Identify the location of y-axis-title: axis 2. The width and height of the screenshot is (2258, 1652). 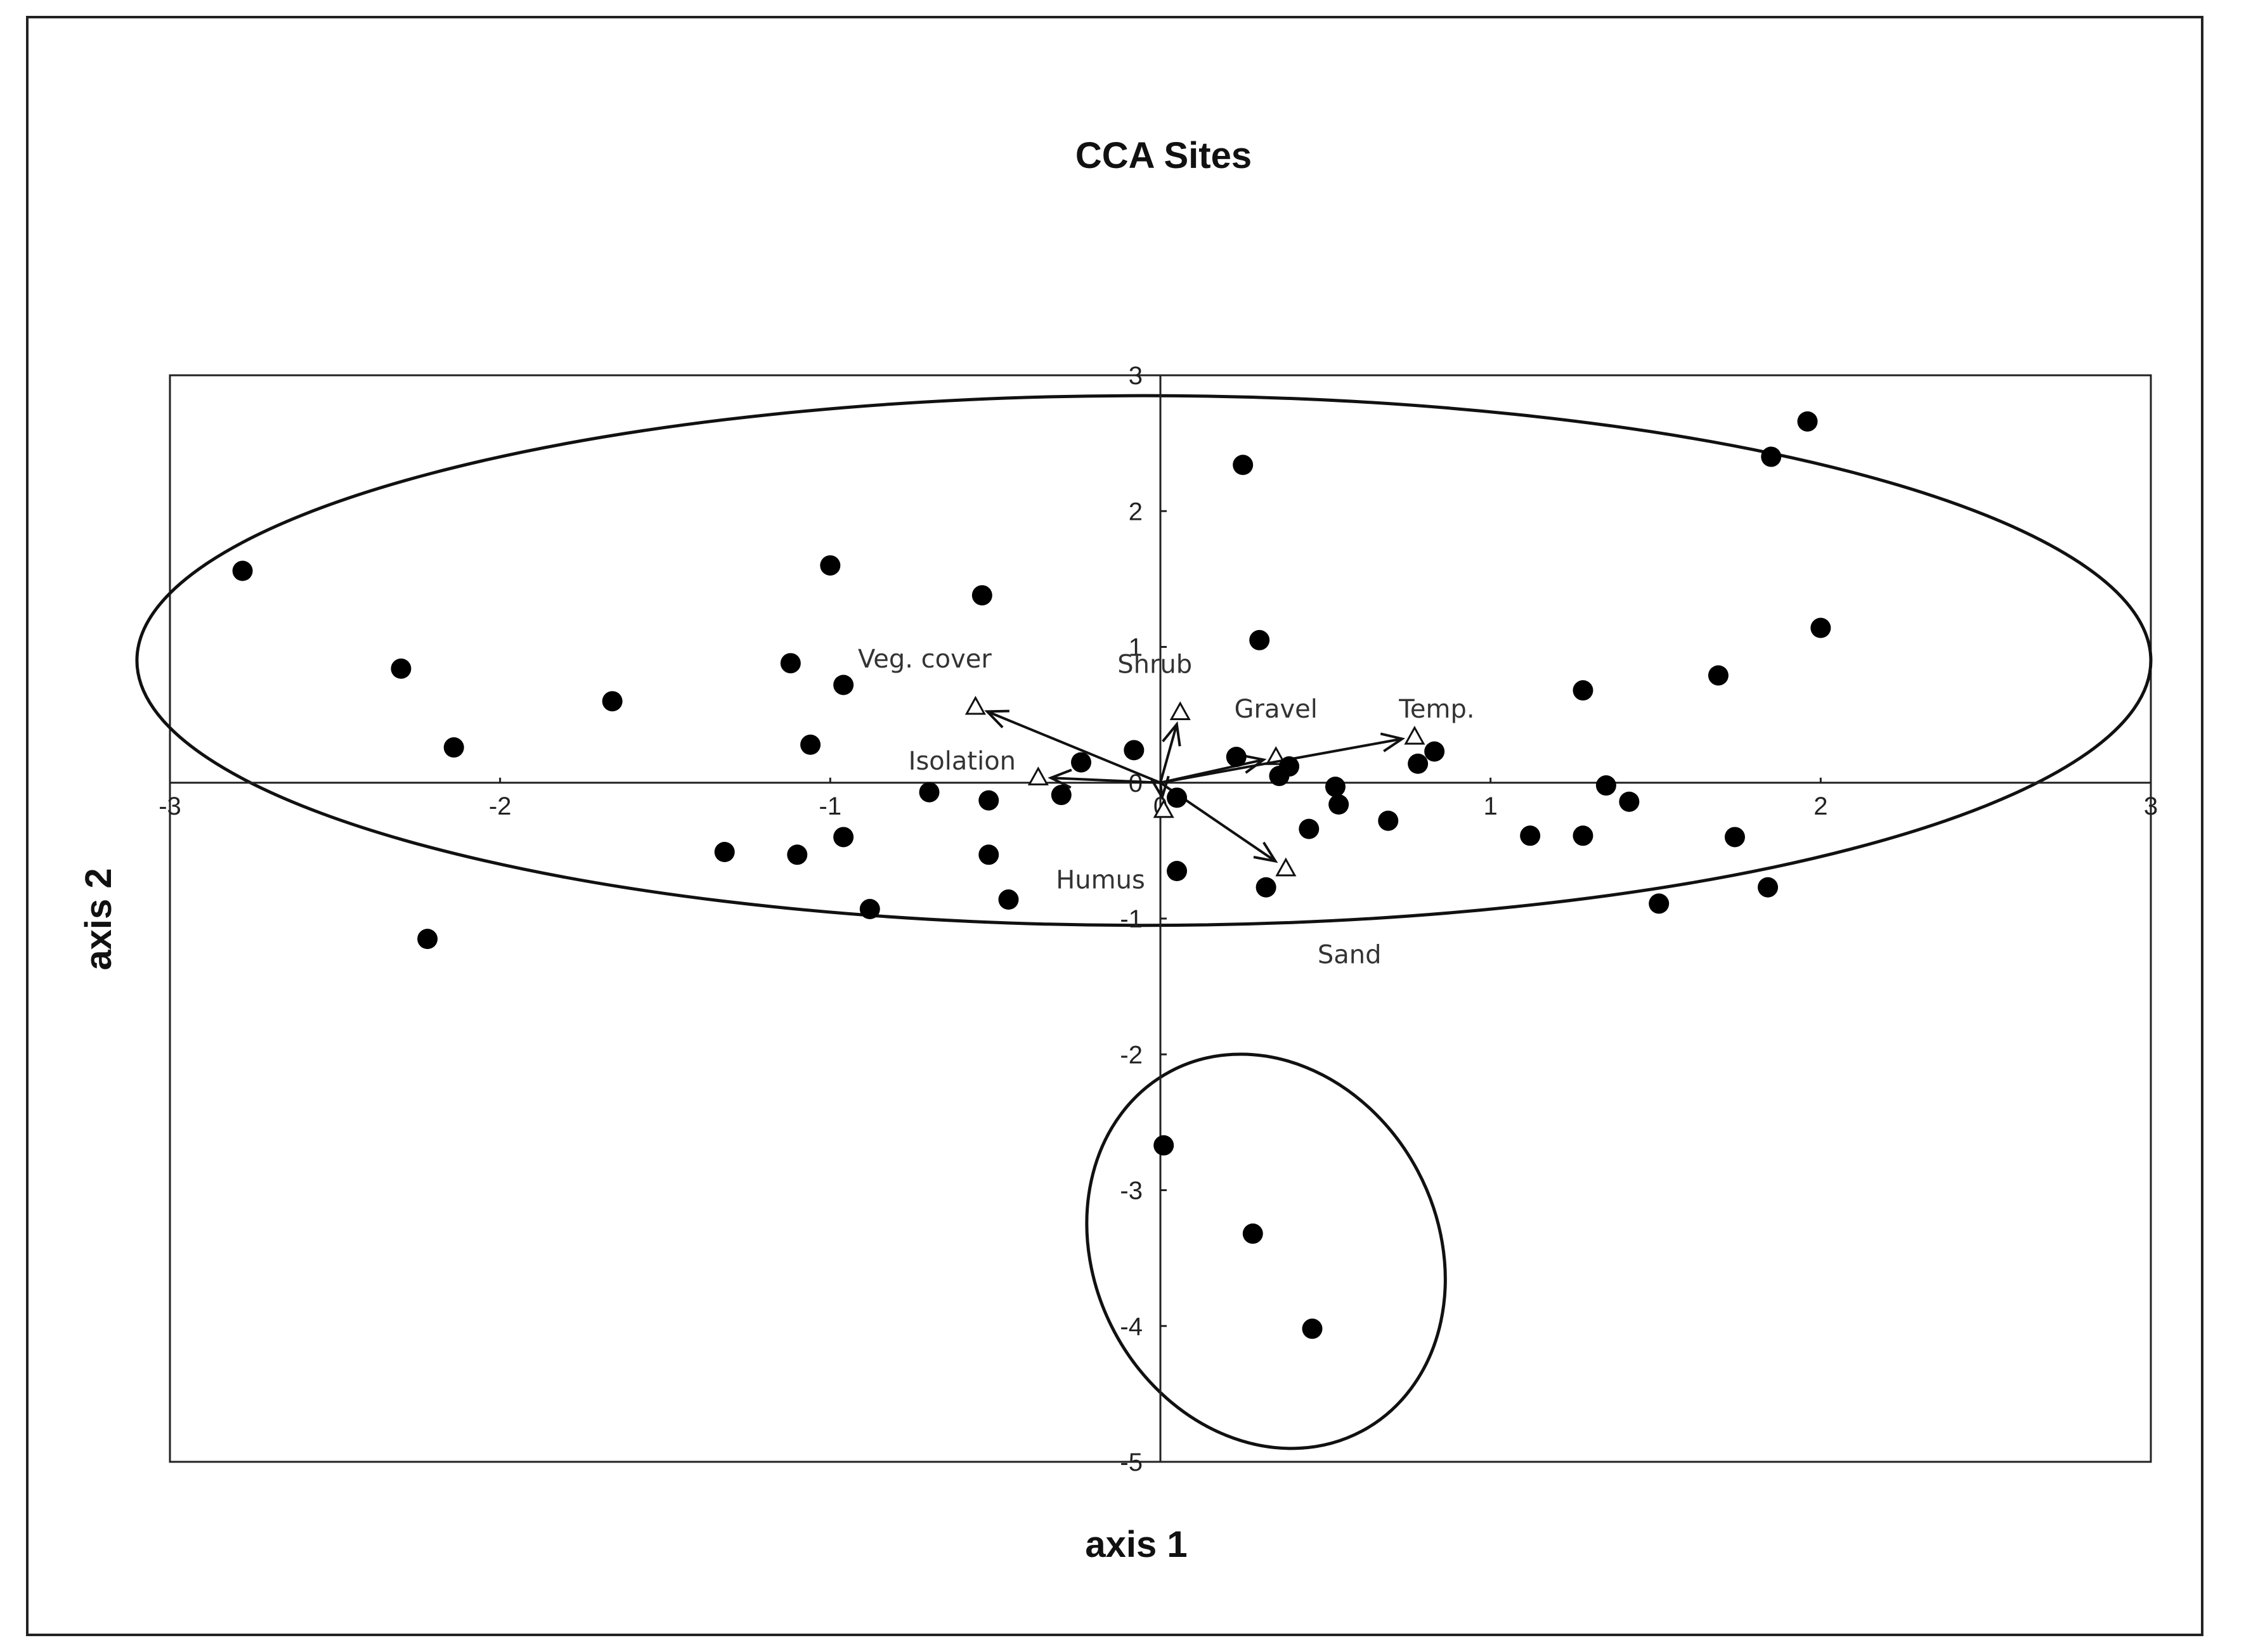
(98, 919).